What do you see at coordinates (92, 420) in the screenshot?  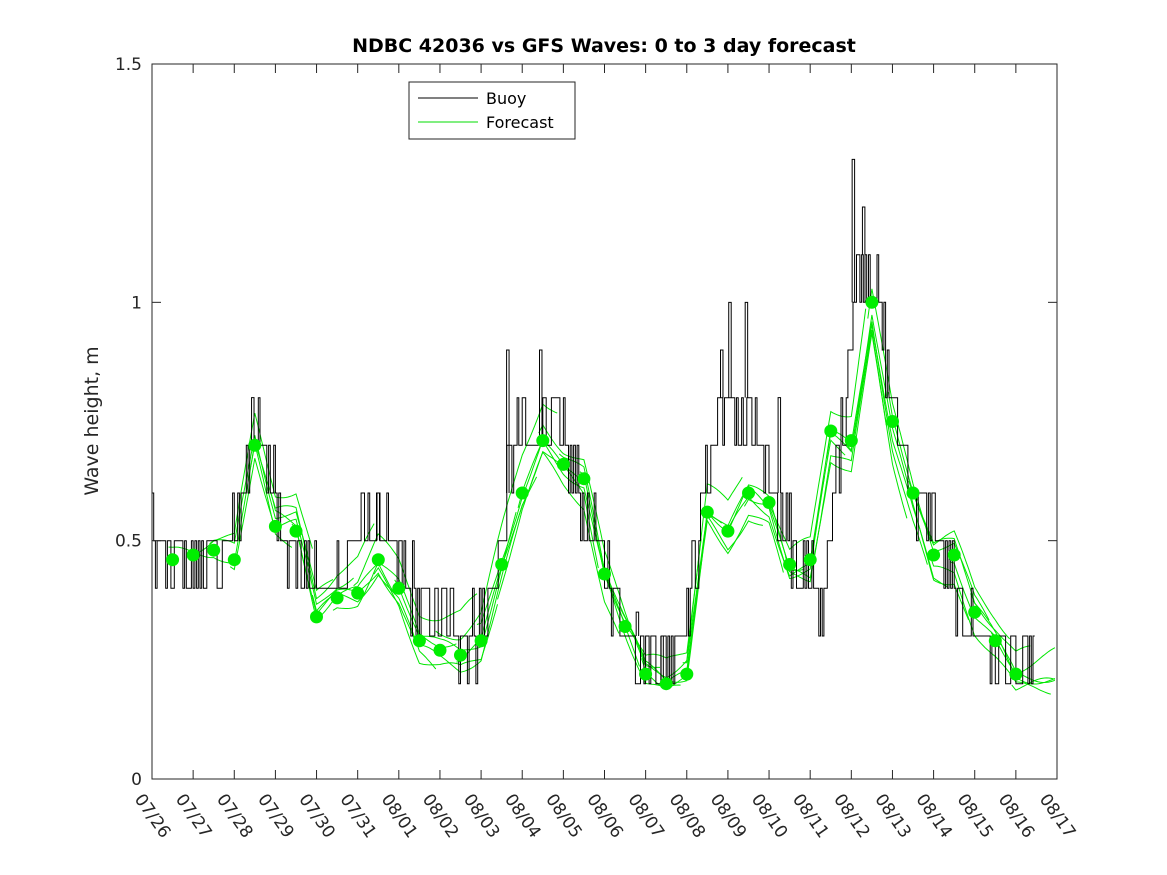 I see `y-axis-label: Wave height, m` at bounding box center [92, 420].